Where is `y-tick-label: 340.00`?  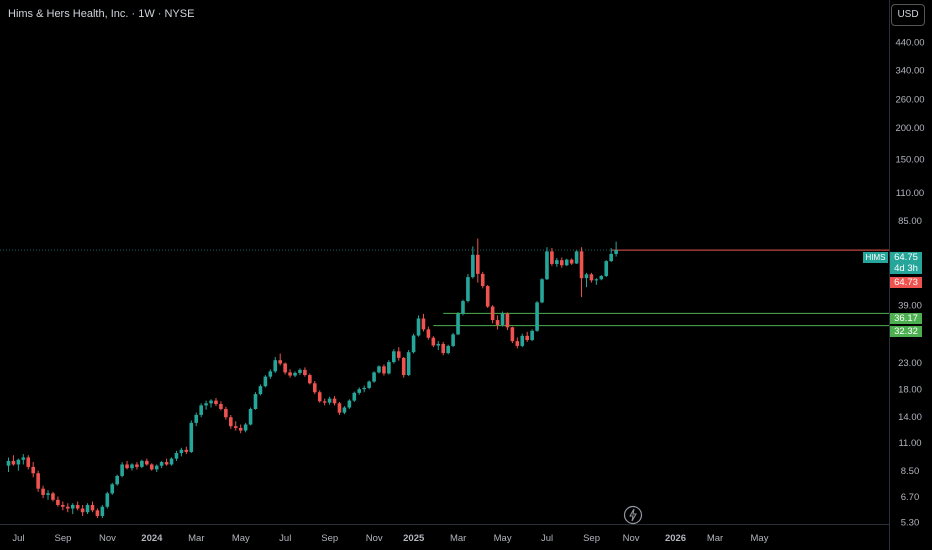
y-tick-label: 340.00 is located at coordinates (909, 70).